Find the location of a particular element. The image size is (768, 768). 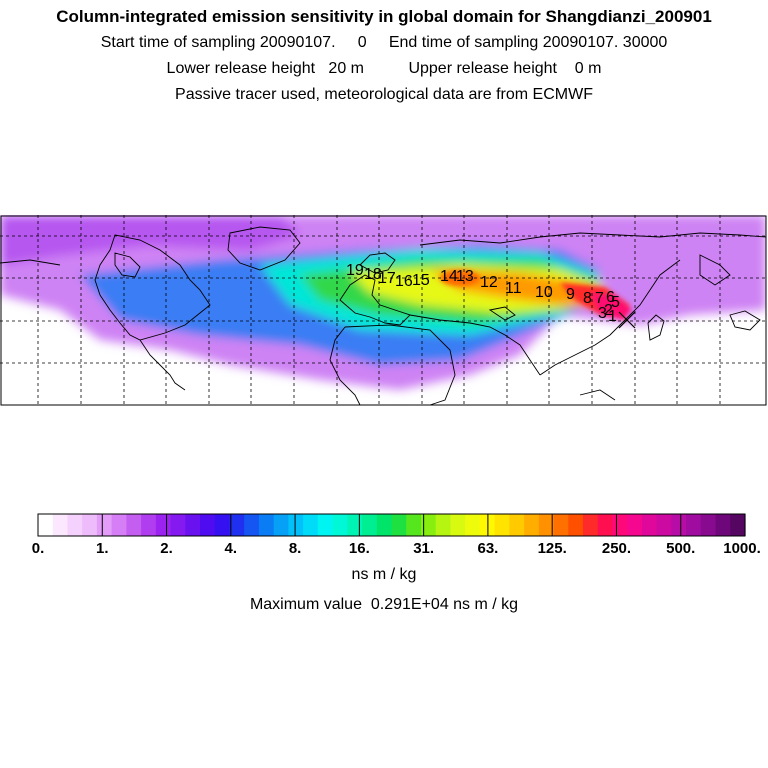

colorbar is located at coordinates (391, 525).